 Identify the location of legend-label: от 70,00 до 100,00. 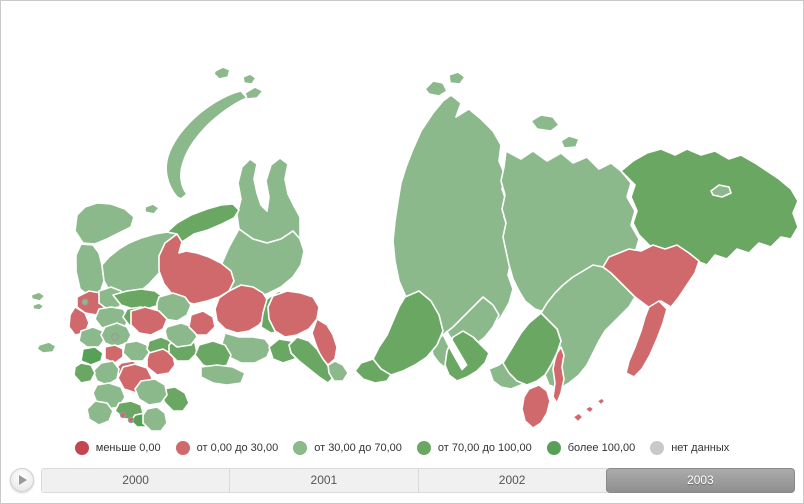
(484, 448).